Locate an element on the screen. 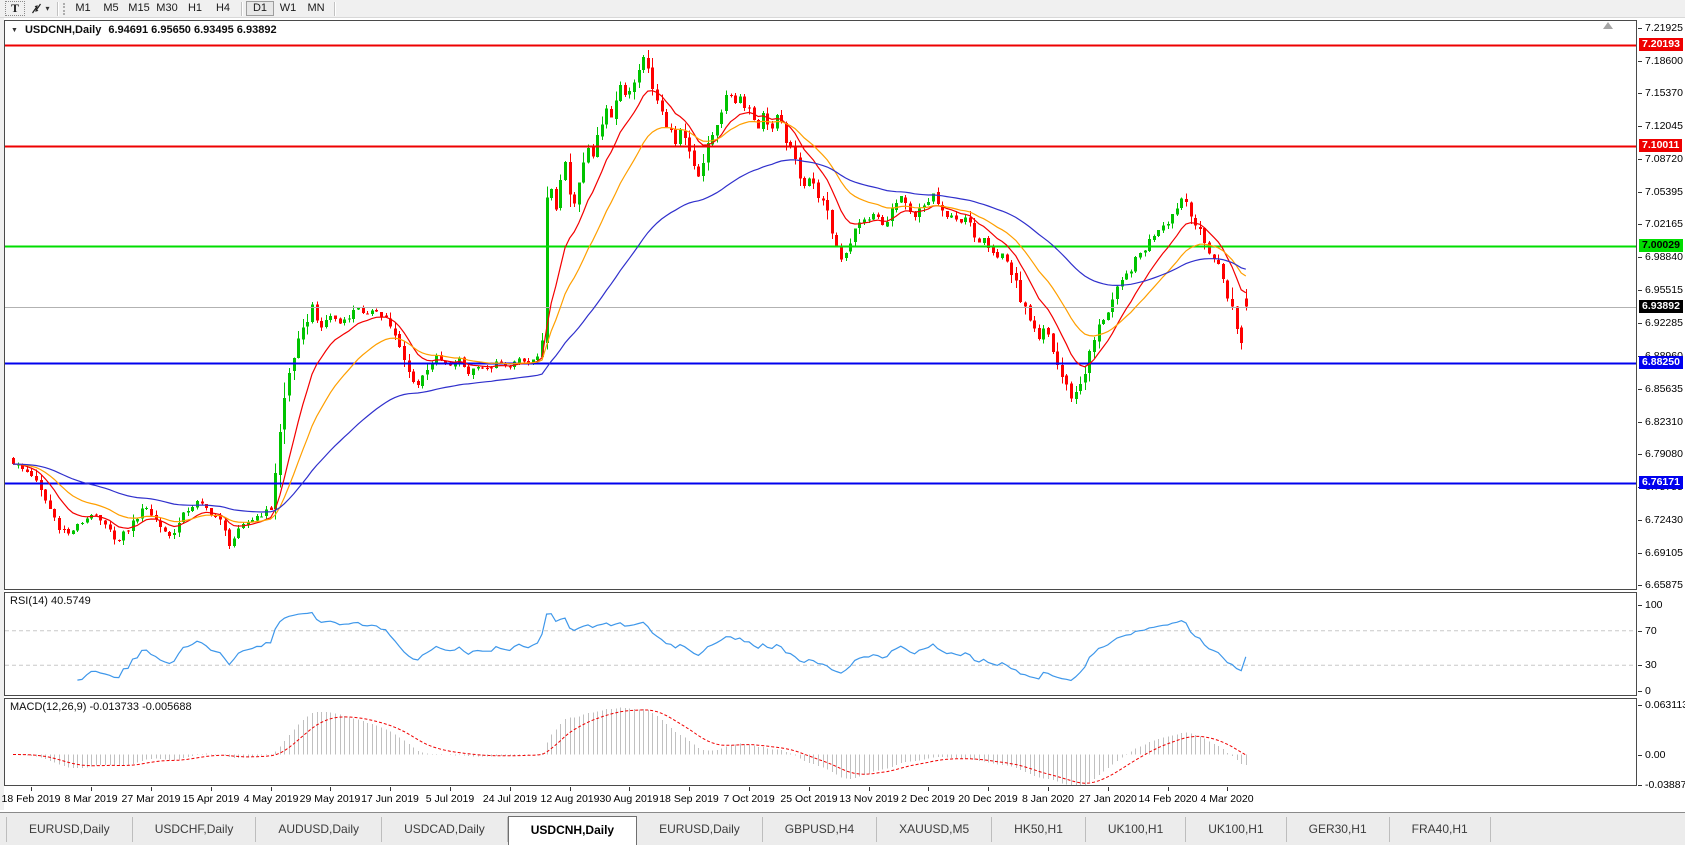  cursor-tool-button: ▾ is located at coordinates (40, 8).